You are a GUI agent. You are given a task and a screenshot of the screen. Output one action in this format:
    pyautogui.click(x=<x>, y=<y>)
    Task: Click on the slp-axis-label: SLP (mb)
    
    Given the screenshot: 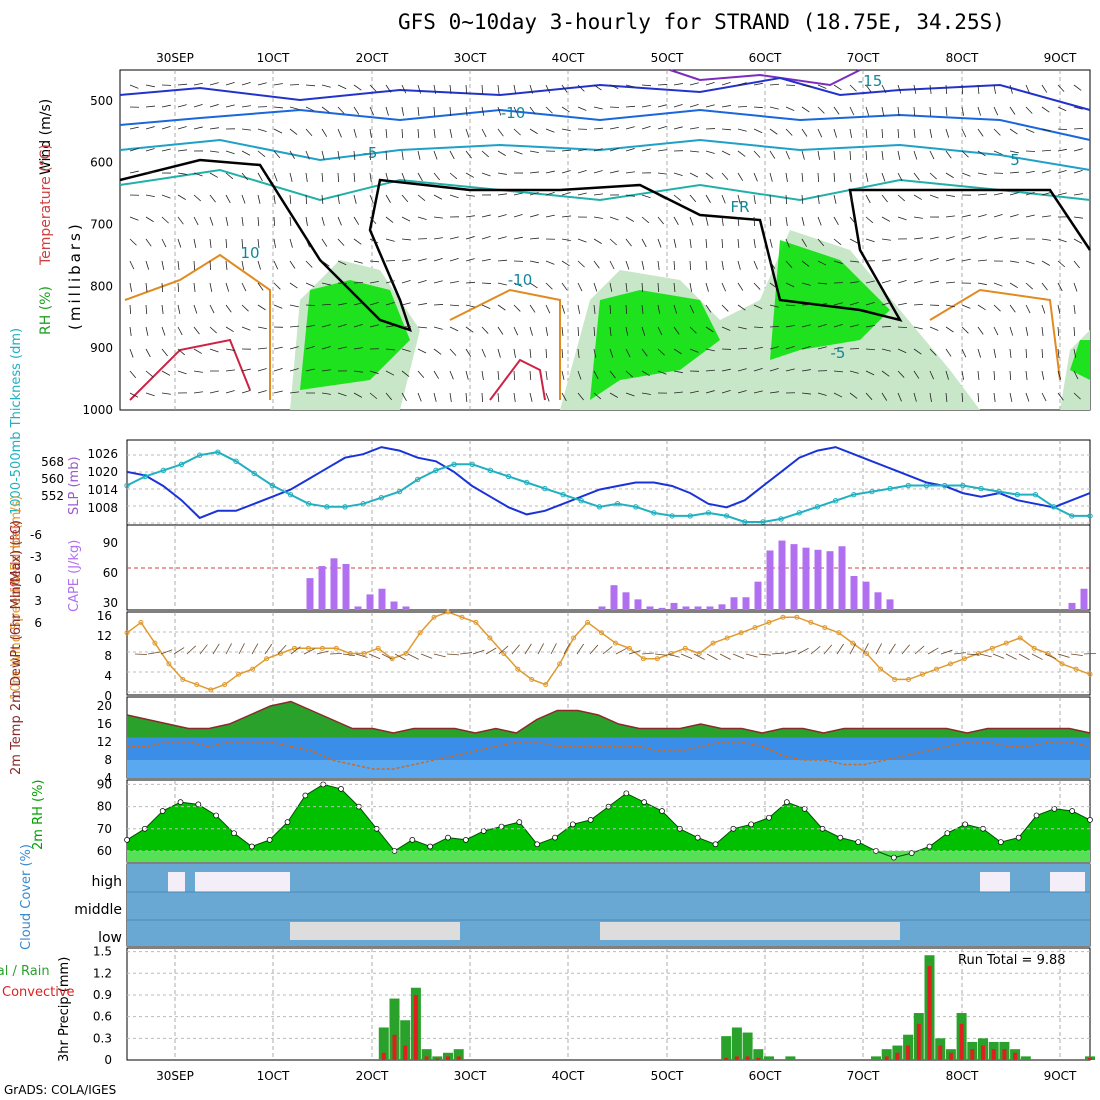 What is the action you would take?
    pyautogui.click(x=74, y=485)
    